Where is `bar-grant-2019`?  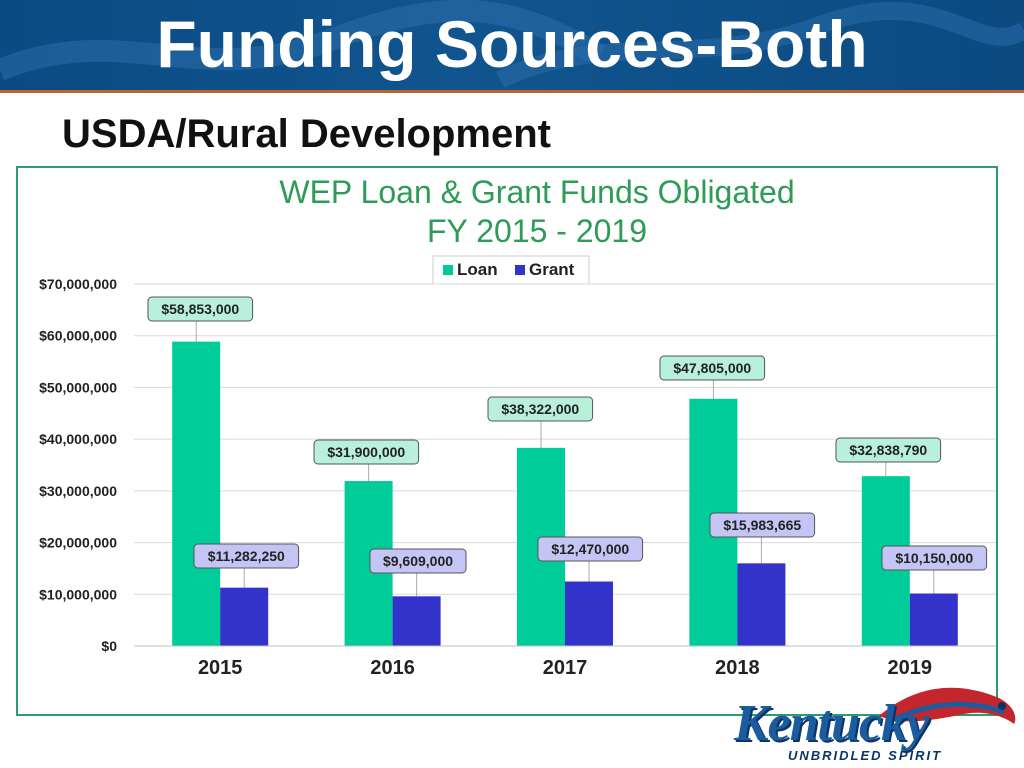
bar-grant-2019 is located at coordinates (933, 619).